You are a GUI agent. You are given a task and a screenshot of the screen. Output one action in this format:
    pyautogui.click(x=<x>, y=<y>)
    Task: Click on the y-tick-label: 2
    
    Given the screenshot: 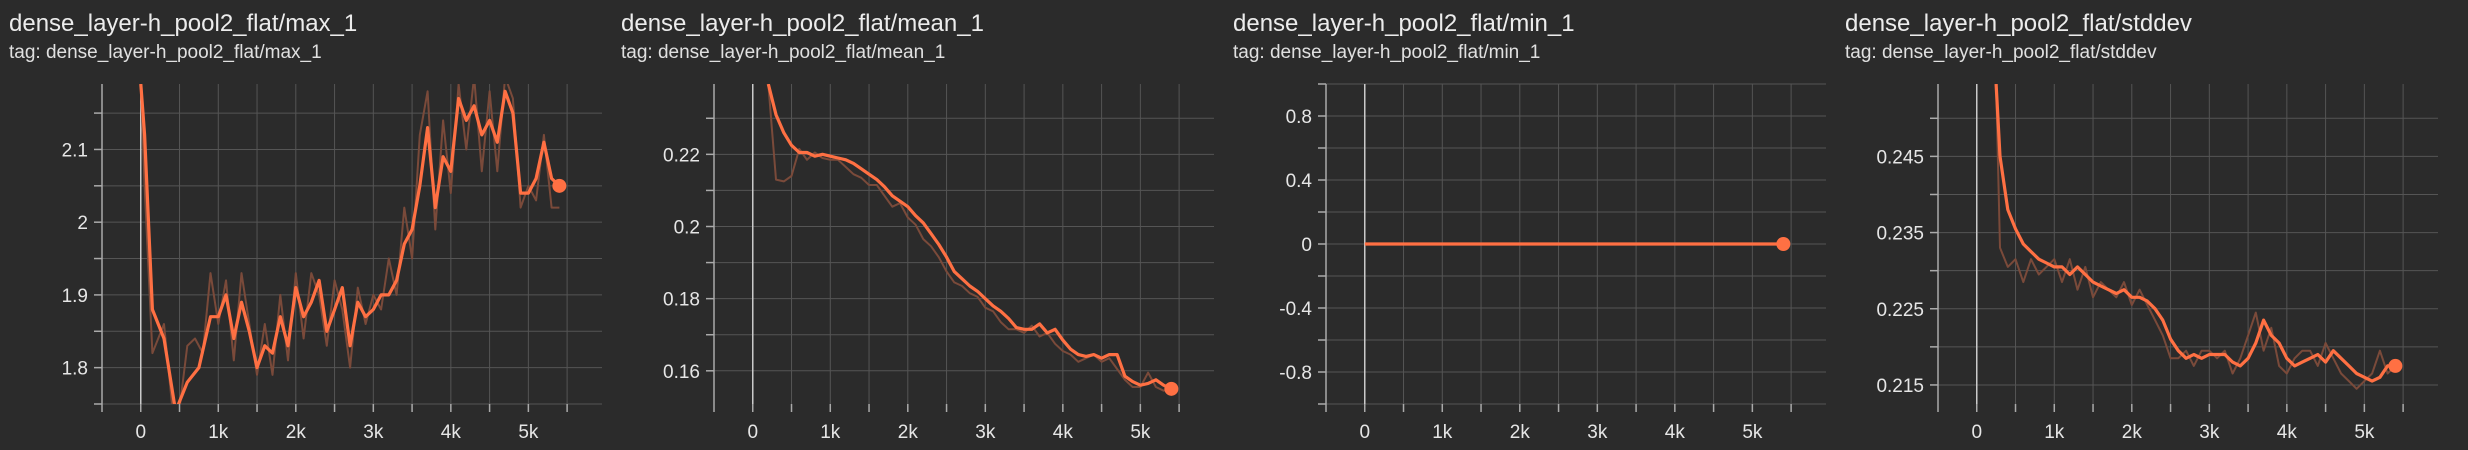 What is the action you would take?
    pyautogui.click(x=82, y=223)
    